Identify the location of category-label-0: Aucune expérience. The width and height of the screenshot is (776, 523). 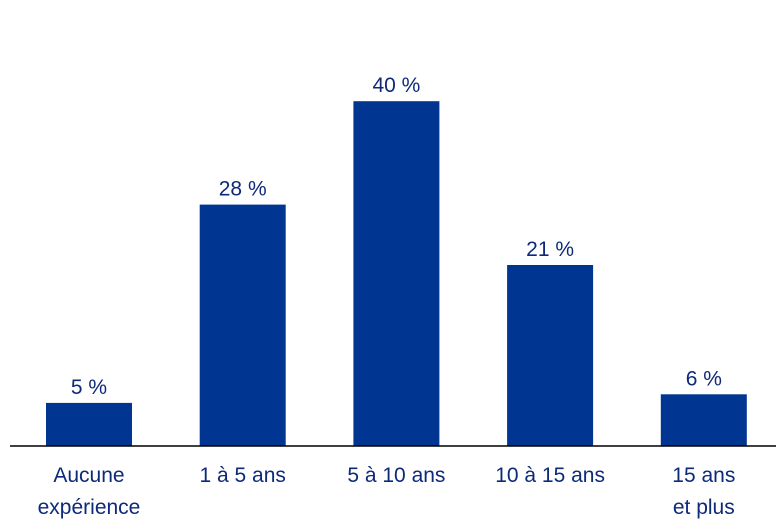
(89, 491).